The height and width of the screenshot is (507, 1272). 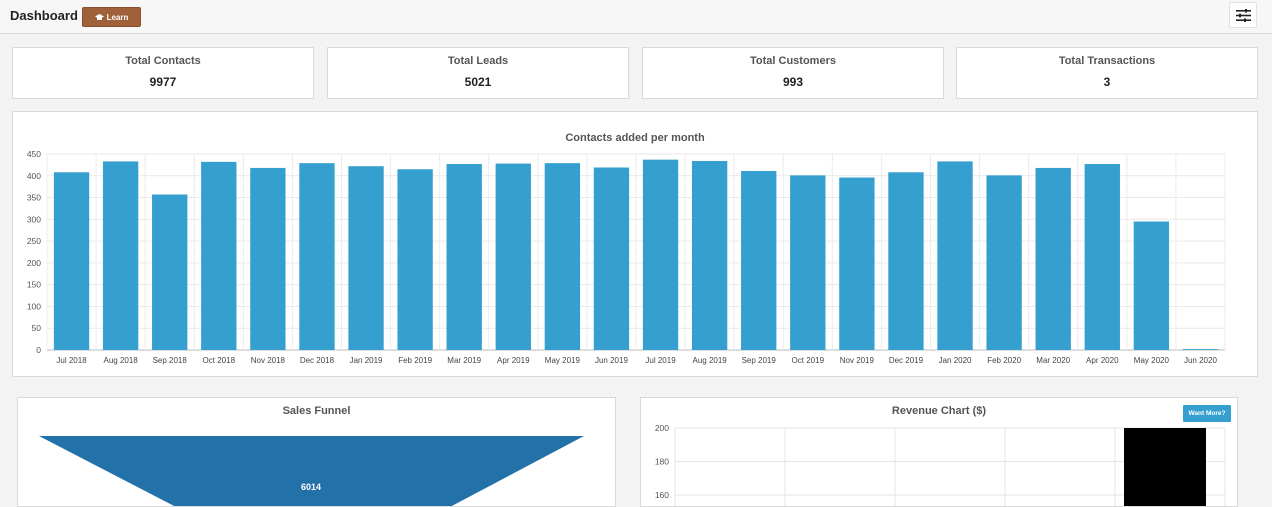 What do you see at coordinates (99, 16) in the screenshot?
I see `graduation-cap-icon` at bounding box center [99, 16].